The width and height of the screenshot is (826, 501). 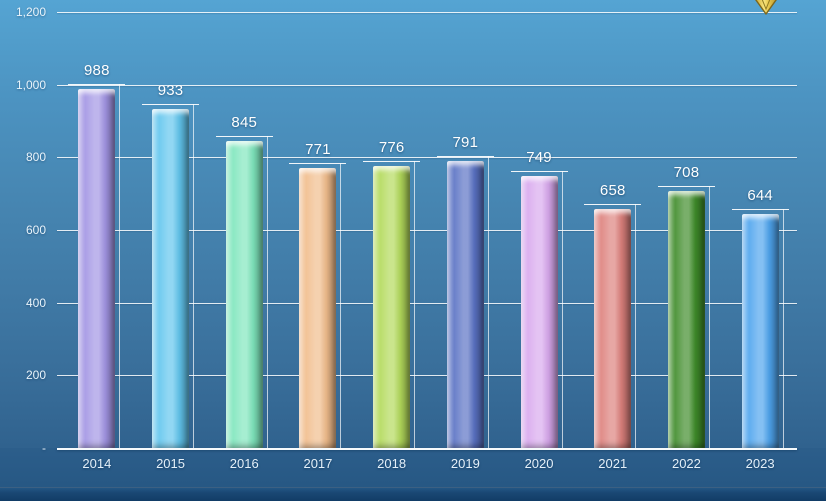 I want to click on x-axis-label-2017: 2017, so click(x=318, y=463).